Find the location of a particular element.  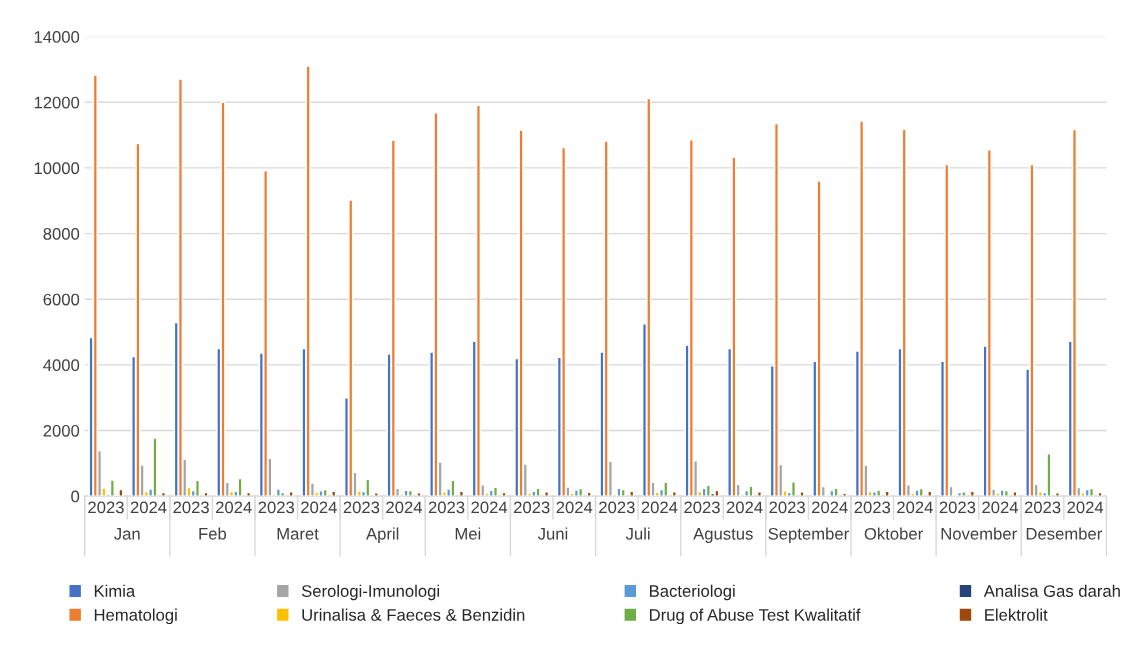

legend-label: Drug of Abuse Test Kwalitatif is located at coordinates (755, 616).